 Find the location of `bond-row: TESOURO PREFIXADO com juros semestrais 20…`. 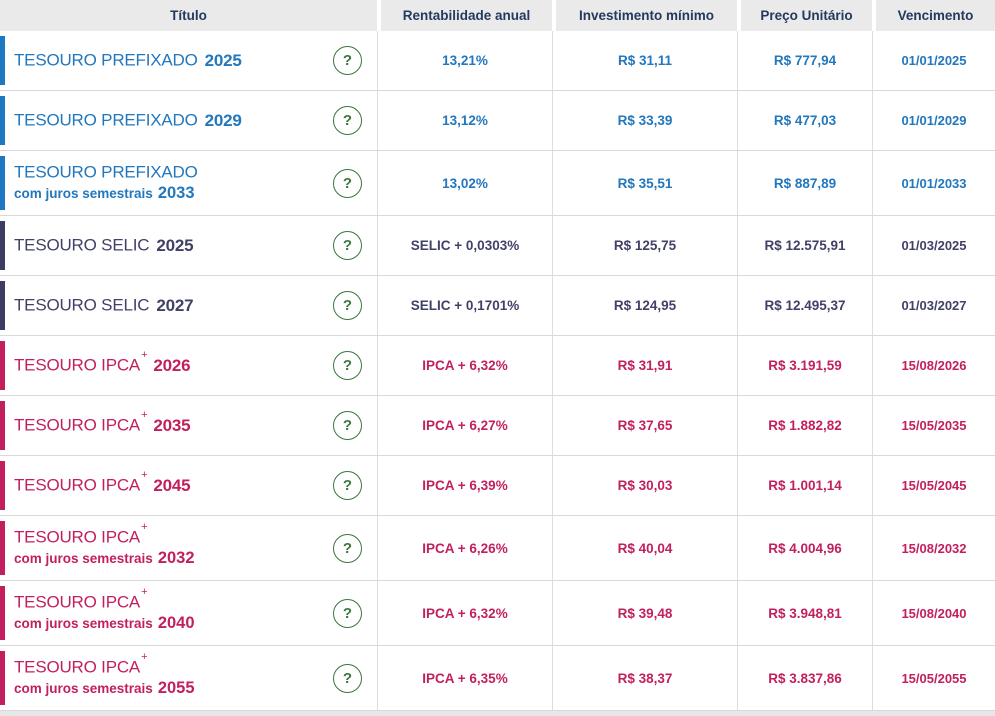

bond-row: TESOURO PREFIXADO com juros semestrais 20… is located at coordinates (497, 183).